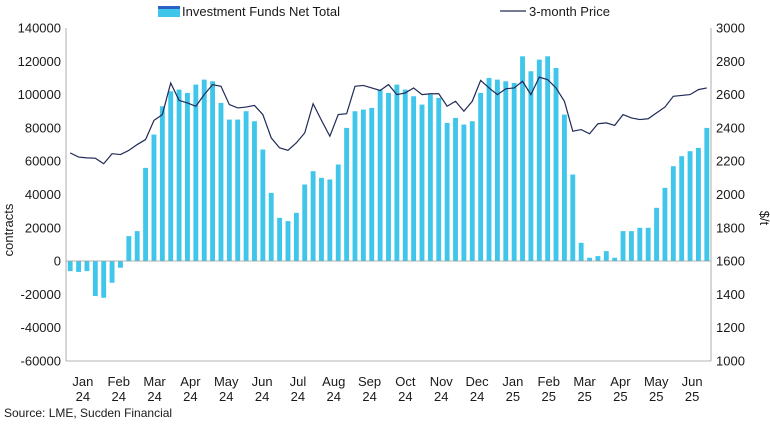 This screenshot has width=770, height=425. Describe the element at coordinates (82, 381) in the screenshot. I see `x-tick-month: Jan` at that location.